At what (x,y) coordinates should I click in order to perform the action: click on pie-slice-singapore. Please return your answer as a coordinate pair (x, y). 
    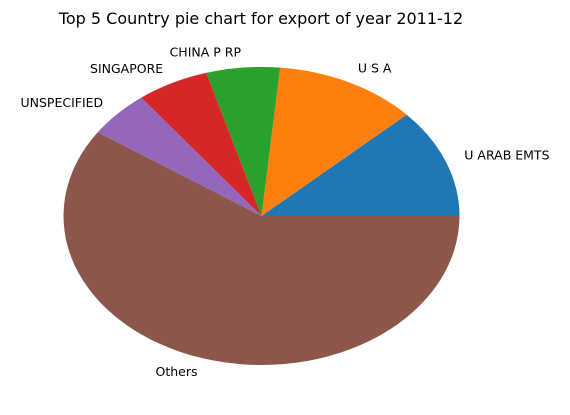
    Looking at the image, I should click on (201, 144).